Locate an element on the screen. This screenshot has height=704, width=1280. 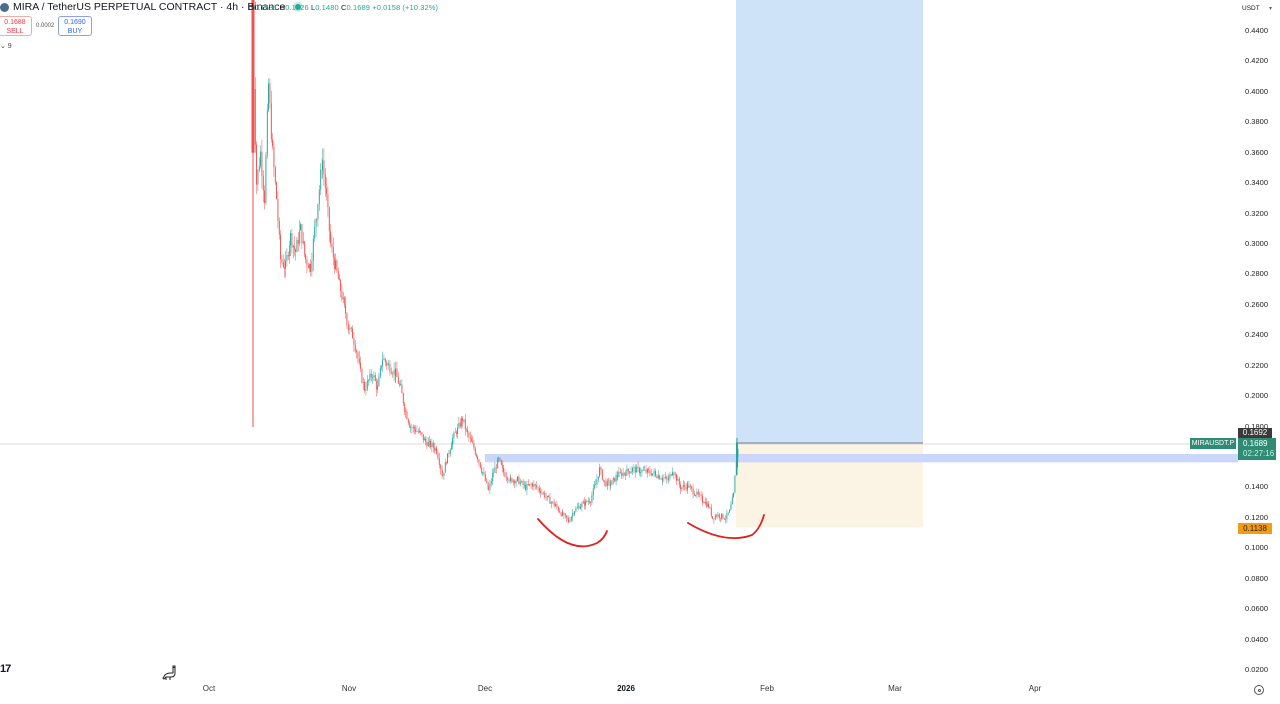
last-price-tag: 0.1689 02:27:16 is located at coordinates (1257, 449).